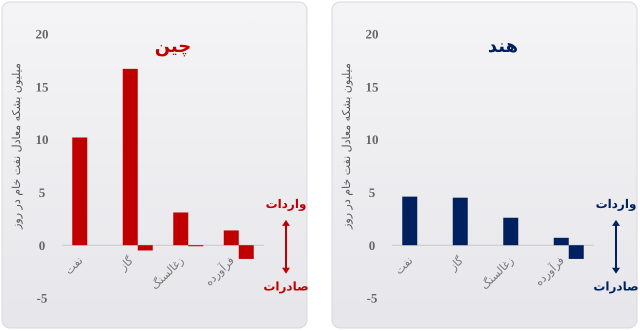 The height and width of the screenshot is (331, 640). What do you see at coordinates (503, 46) in the screenshot?
I see `chart-title: هند` at bounding box center [503, 46].